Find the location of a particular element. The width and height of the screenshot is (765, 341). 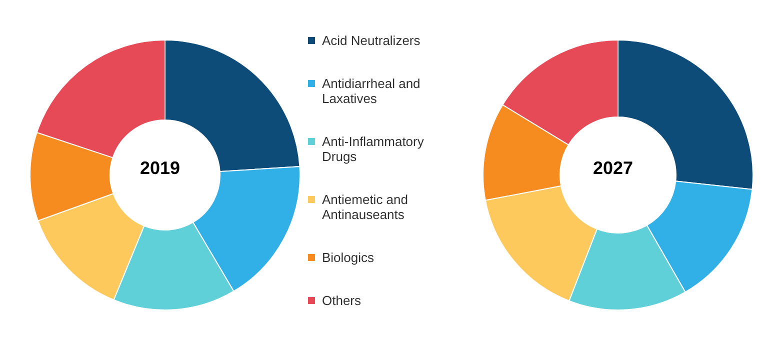

legend-label: Acid Neutralizers is located at coordinates (371, 40).